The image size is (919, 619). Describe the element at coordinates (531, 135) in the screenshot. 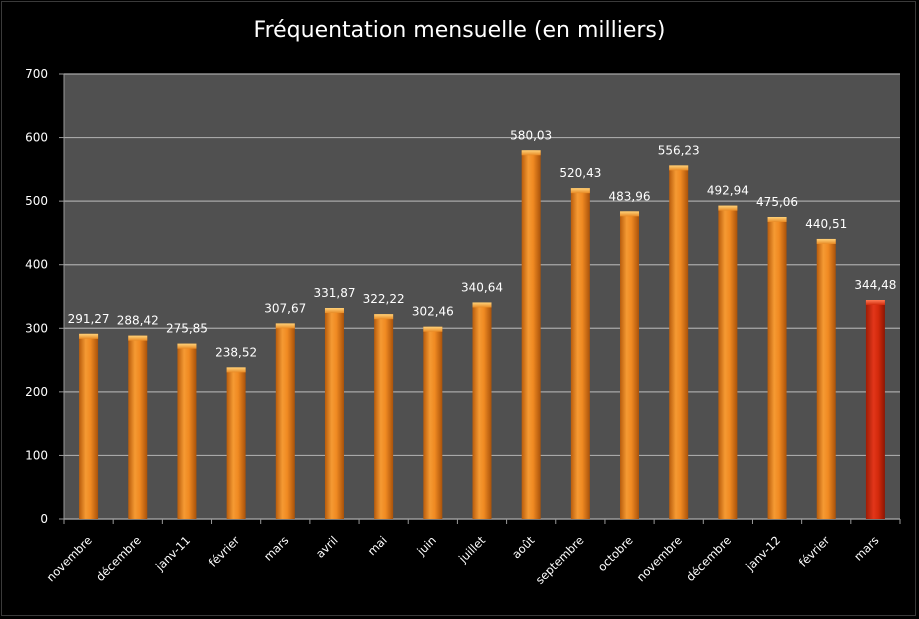

I see `data-label: 580,03` at that location.